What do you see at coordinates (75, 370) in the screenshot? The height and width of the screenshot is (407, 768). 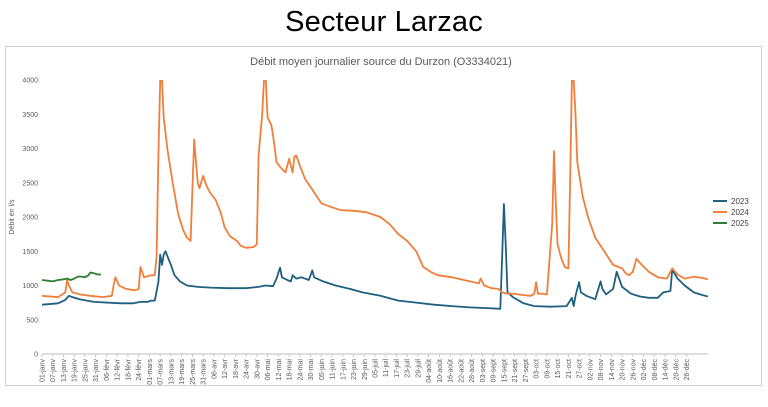 I see `x-tick-label: 19-janv` at bounding box center [75, 370].